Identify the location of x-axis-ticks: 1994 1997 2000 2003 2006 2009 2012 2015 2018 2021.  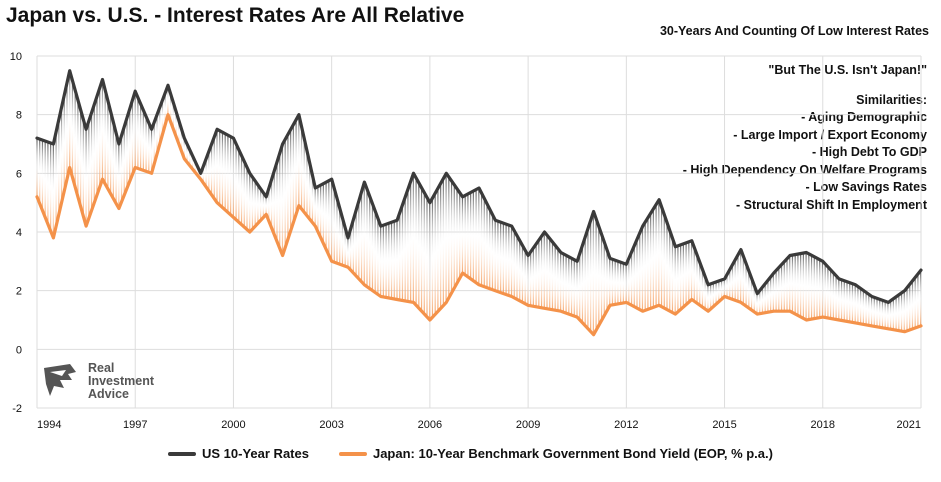
(479, 425).